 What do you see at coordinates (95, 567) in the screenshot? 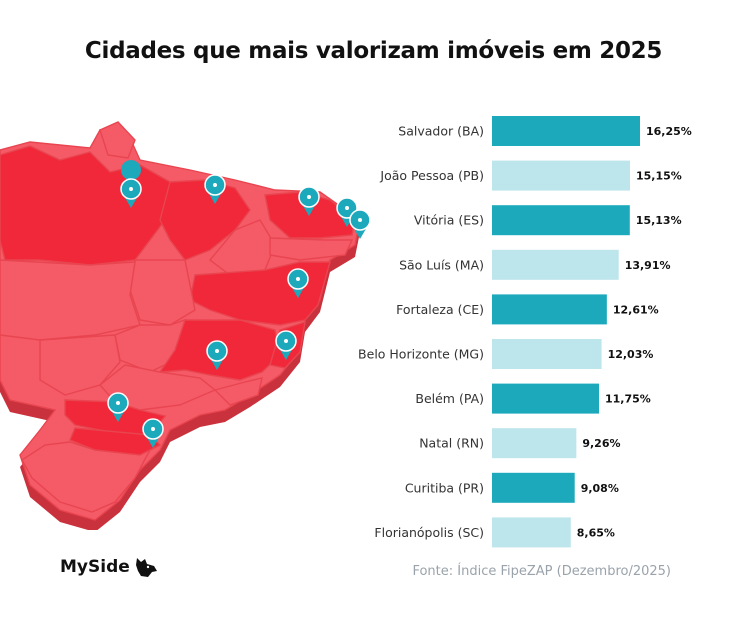
I see `brand-name: MySide` at bounding box center [95, 567].